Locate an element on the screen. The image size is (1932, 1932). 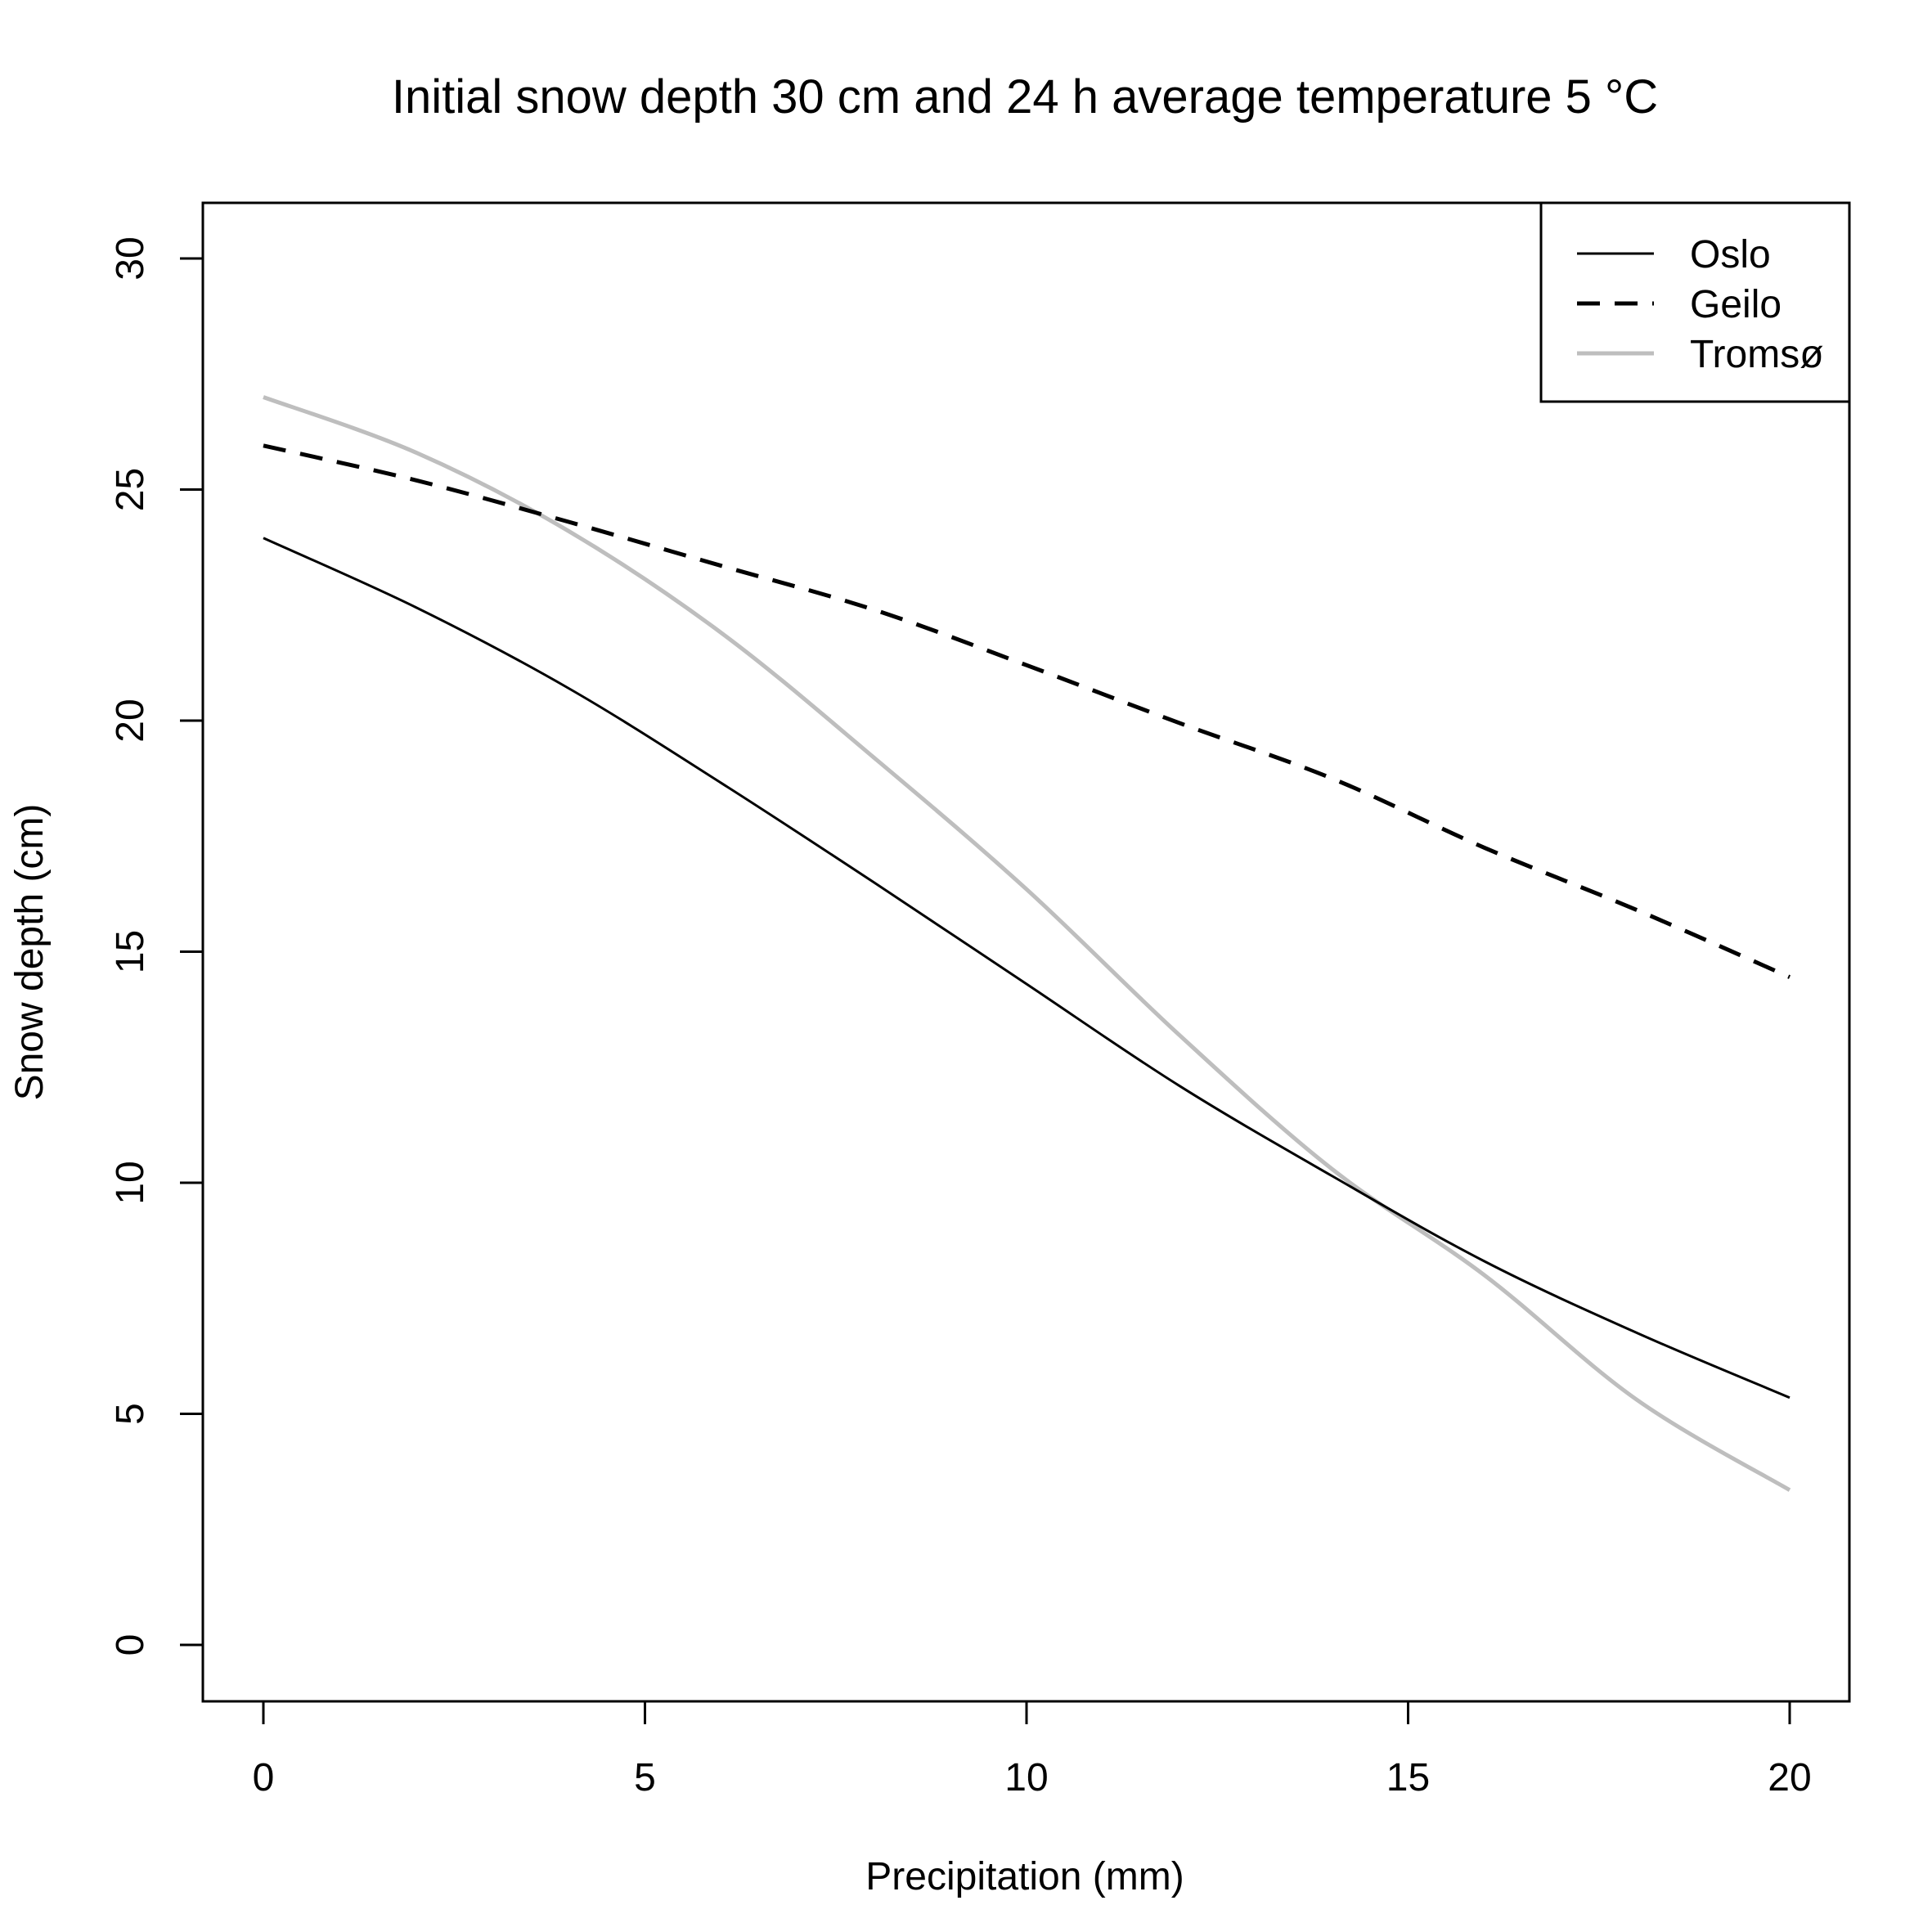
y-axis: 0 5 10 15 20 25 30 is located at coordinates (157, 946).